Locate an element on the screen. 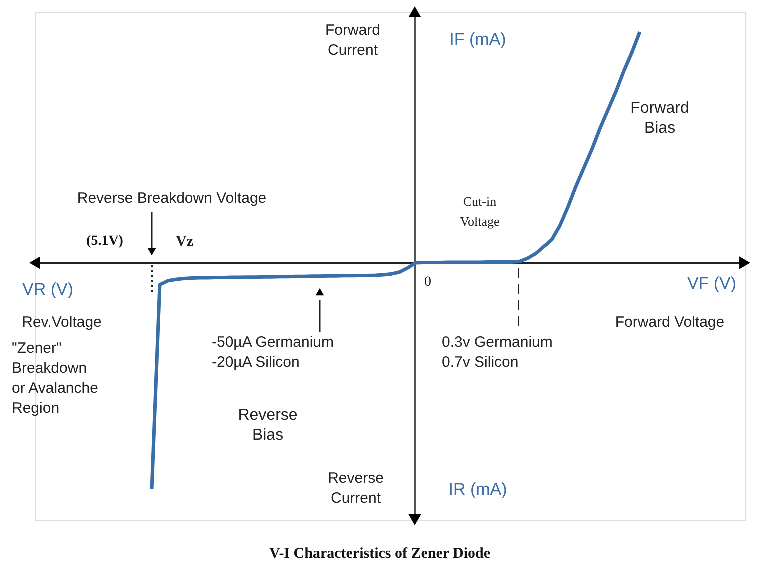 This screenshot has width=760, height=569. x-axis-title: VF (V) is located at coordinates (712, 283).